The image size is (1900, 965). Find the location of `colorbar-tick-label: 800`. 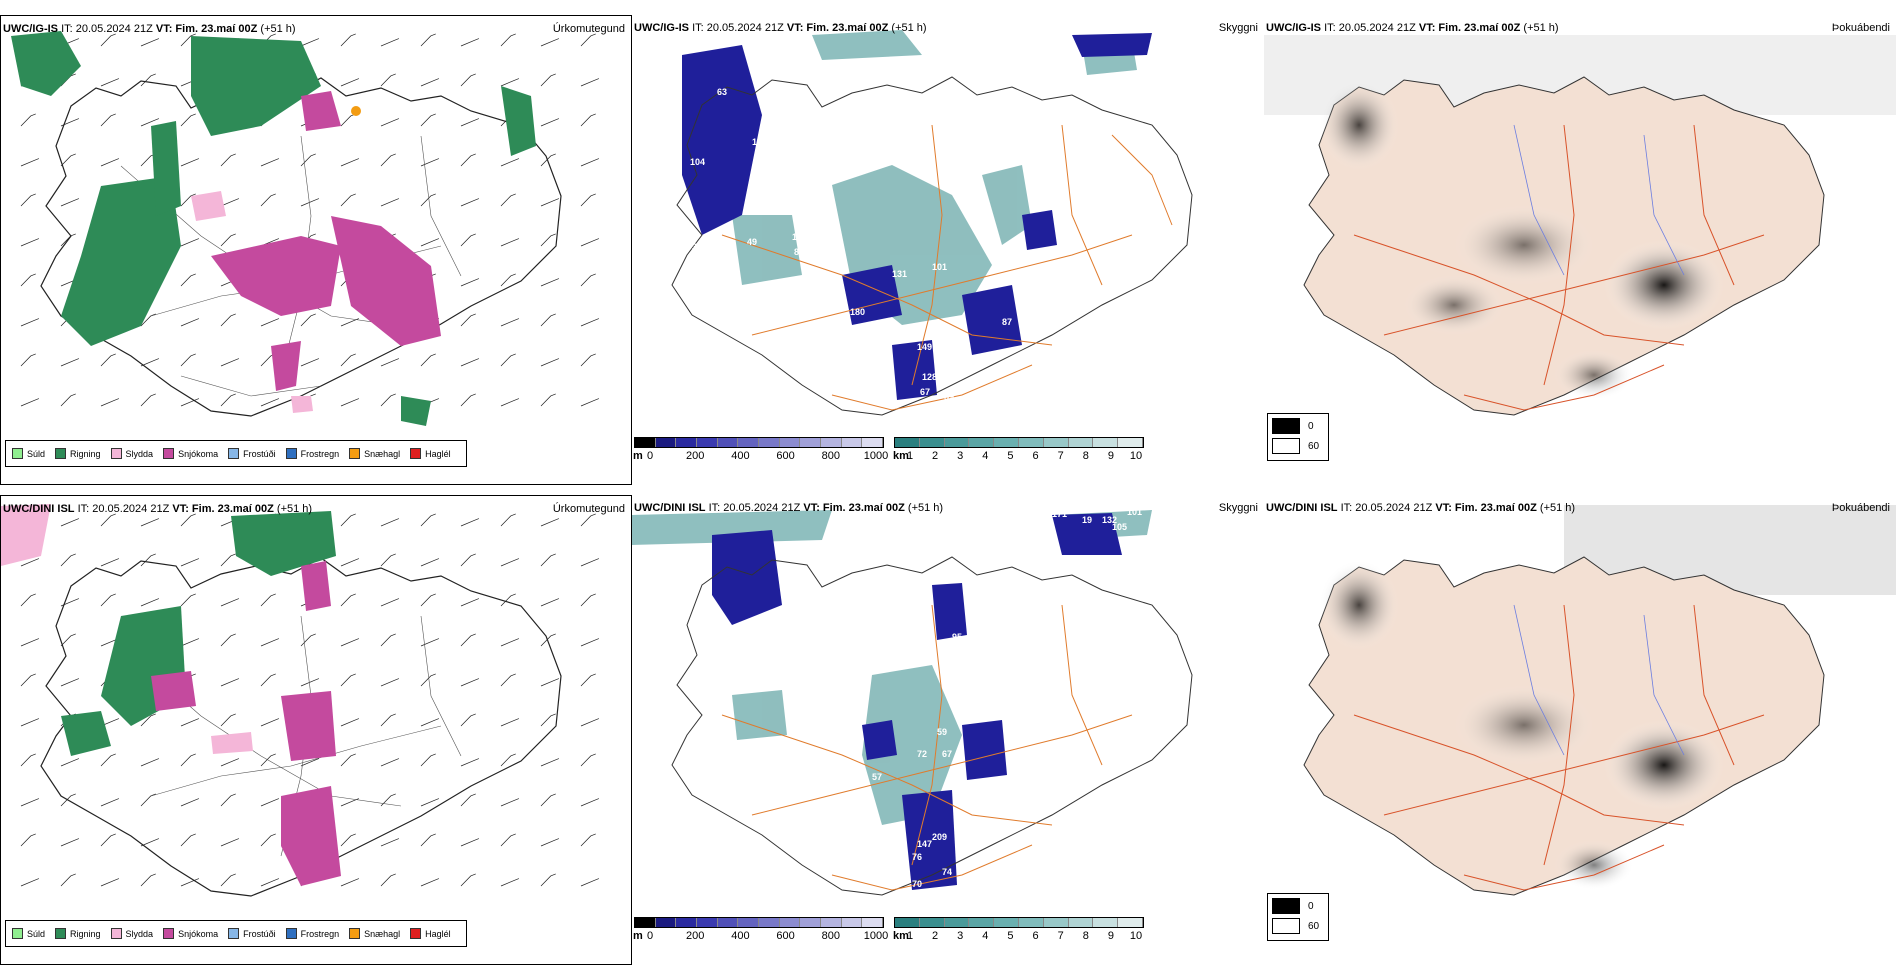

colorbar-tick-label: 800 is located at coordinates (830, 456).